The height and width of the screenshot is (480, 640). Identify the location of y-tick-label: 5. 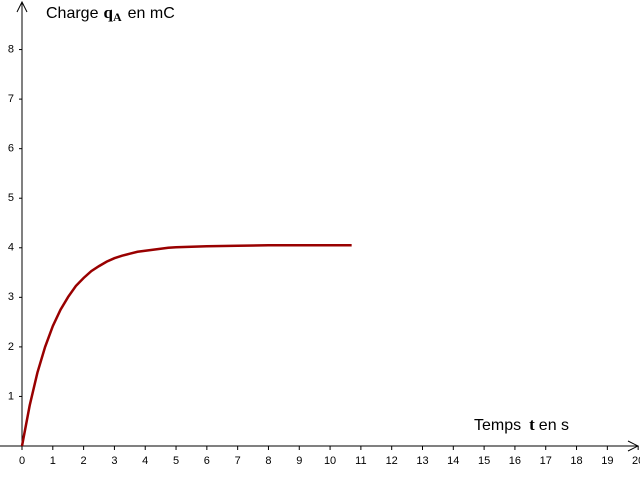
(11, 198).